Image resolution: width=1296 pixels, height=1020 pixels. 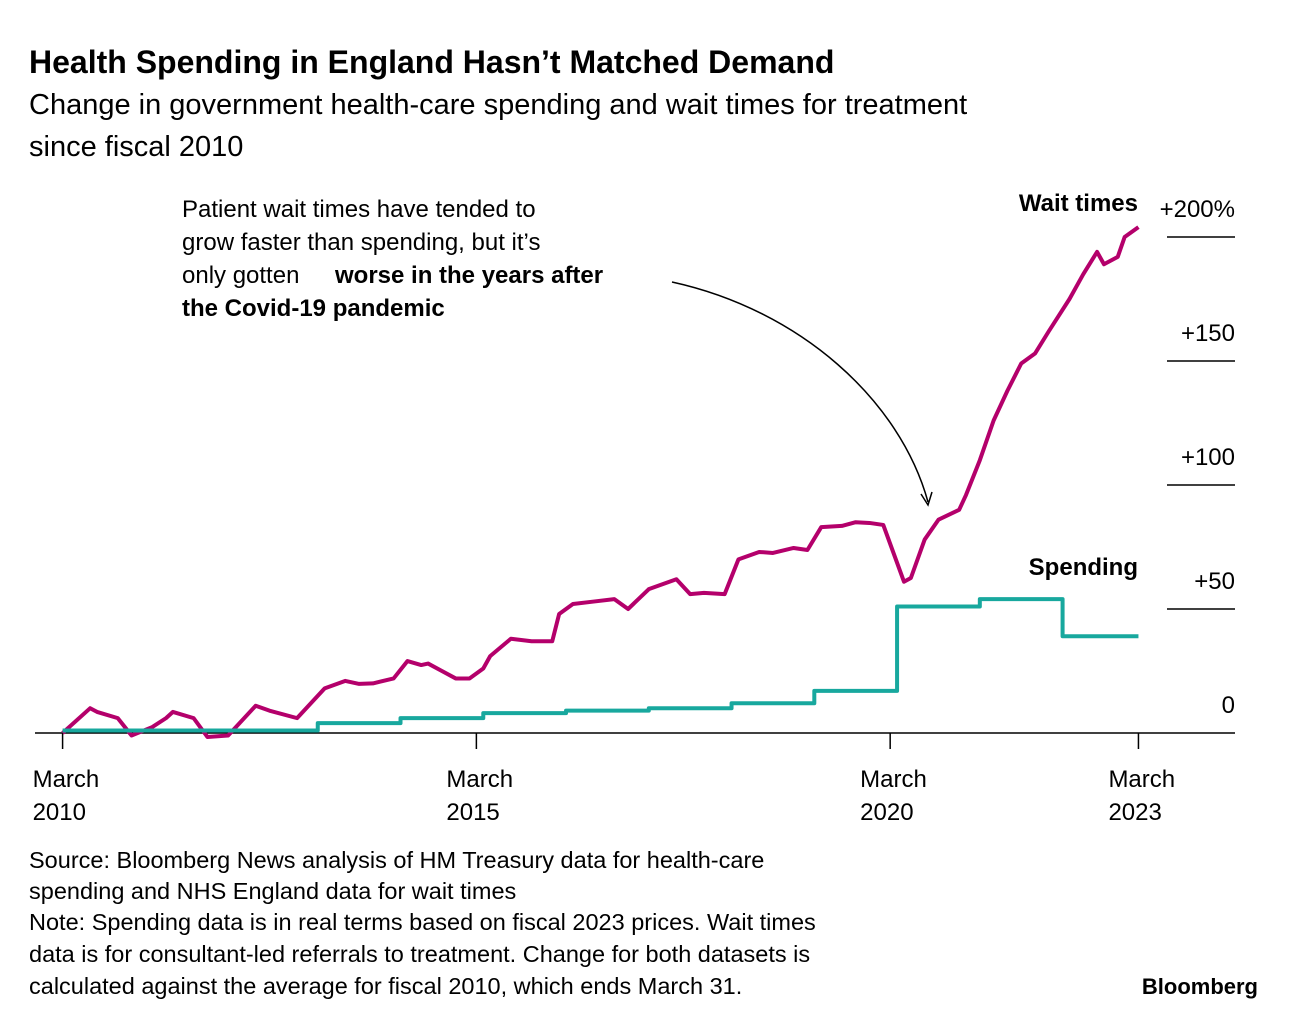 What do you see at coordinates (361, 242) in the screenshot?
I see `annotation: grow faster than spending, but it’s` at bounding box center [361, 242].